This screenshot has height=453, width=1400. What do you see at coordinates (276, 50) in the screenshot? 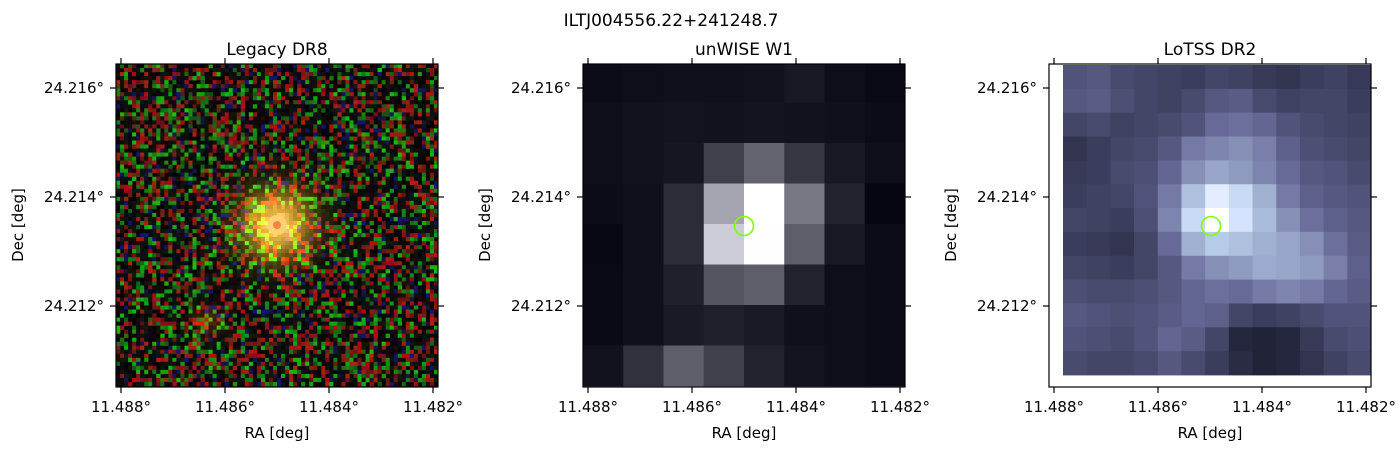
I see `panel-title: Legacy DR8` at bounding box center [276, 50].